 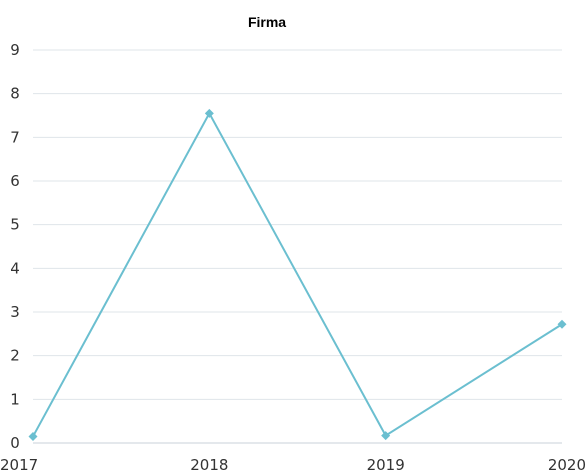 I want to click on y-tick-label: 4, so click(x=15, y=268).